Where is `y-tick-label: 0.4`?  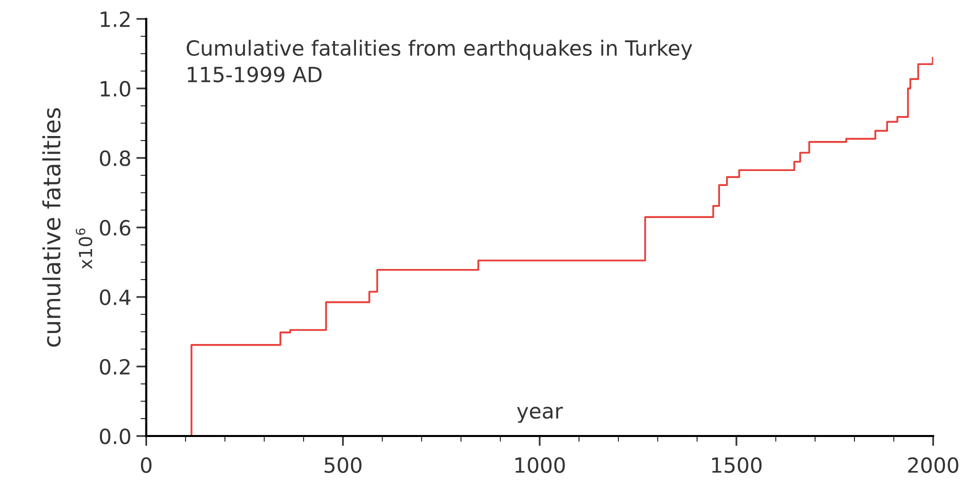 y-tick-label: 0.4 is located at coordinates (115, 297).